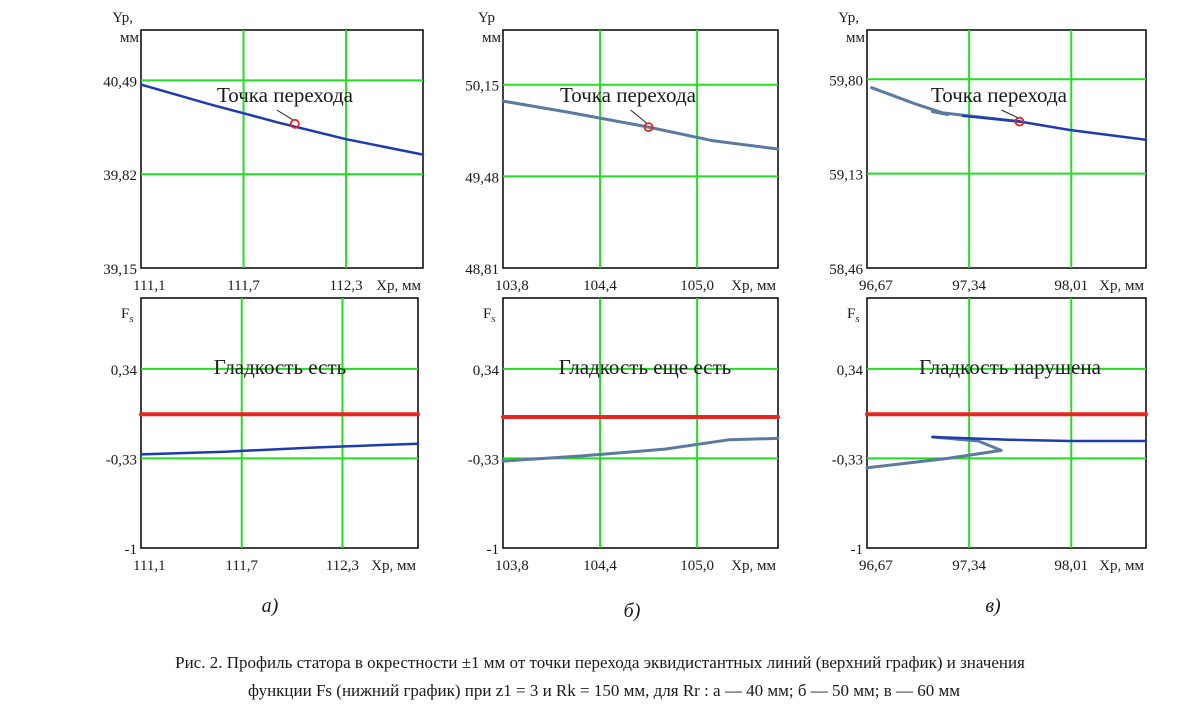 The image size is (1200, 724). Describe the element at coordinates (270, 606) in the screenshot. I see `subfigure-label: а)` at that location.